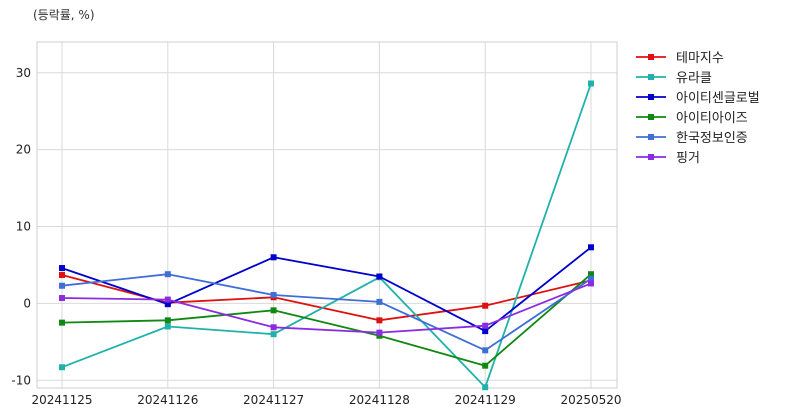 Image resolution: width=787 pixels, height=416 pixels. Describe the element at coordinates (590, 400) in the screenshot. I see `x-tick-label: 20250520` at that location.